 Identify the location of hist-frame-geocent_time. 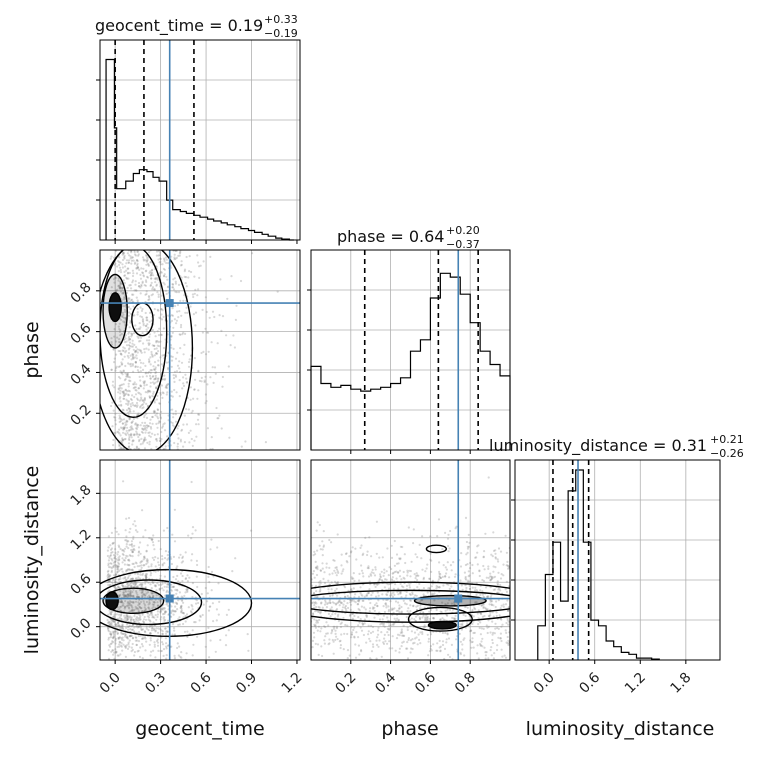
(200, 140).